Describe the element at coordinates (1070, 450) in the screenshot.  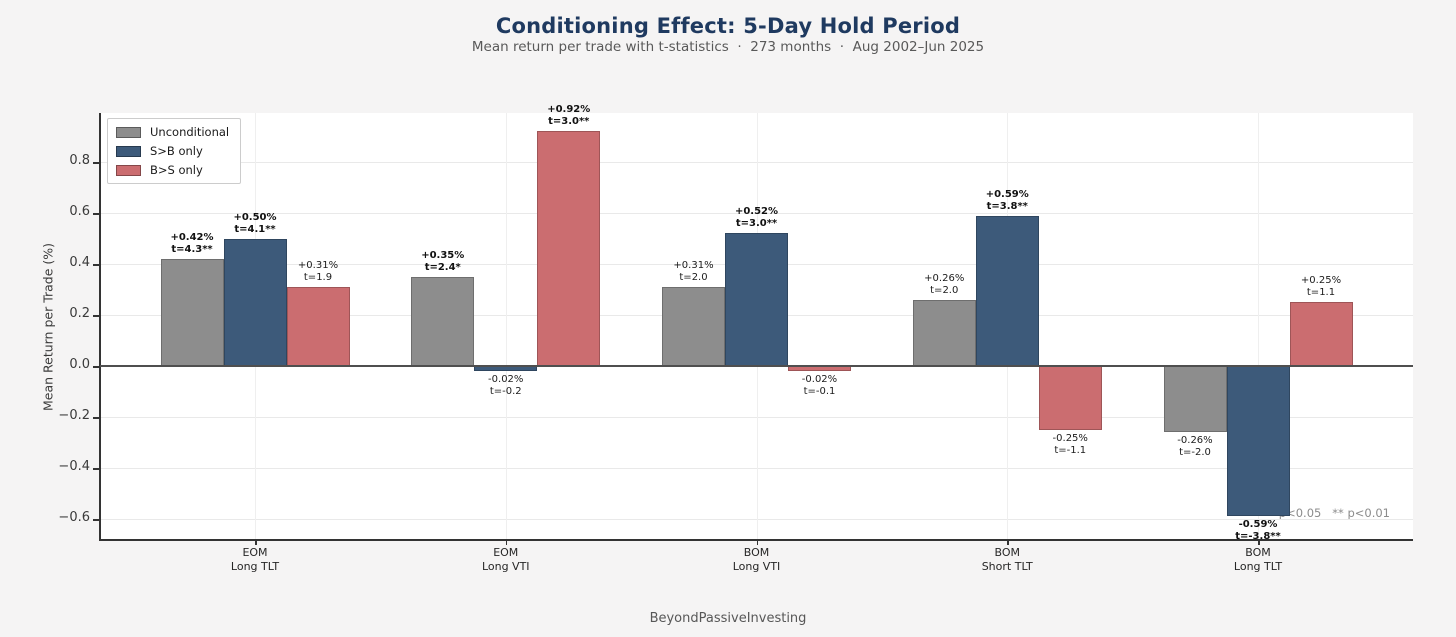
I see `annotation-tstat: t=-1.1` at that location.